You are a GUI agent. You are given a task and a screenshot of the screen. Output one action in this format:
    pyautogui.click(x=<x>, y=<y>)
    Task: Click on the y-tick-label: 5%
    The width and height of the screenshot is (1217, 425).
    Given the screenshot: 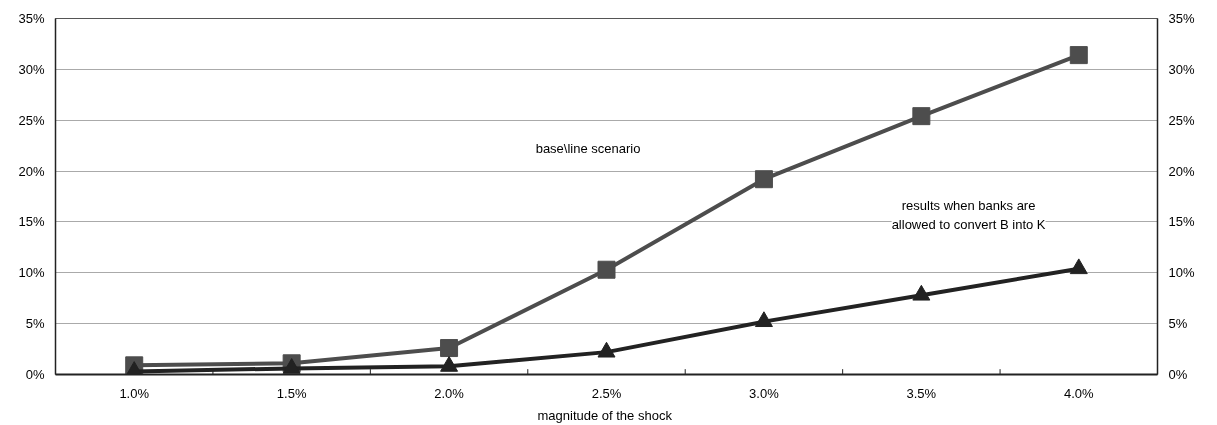 What is the action you would take?
    pyautogui.click(x=35, y=324)
    